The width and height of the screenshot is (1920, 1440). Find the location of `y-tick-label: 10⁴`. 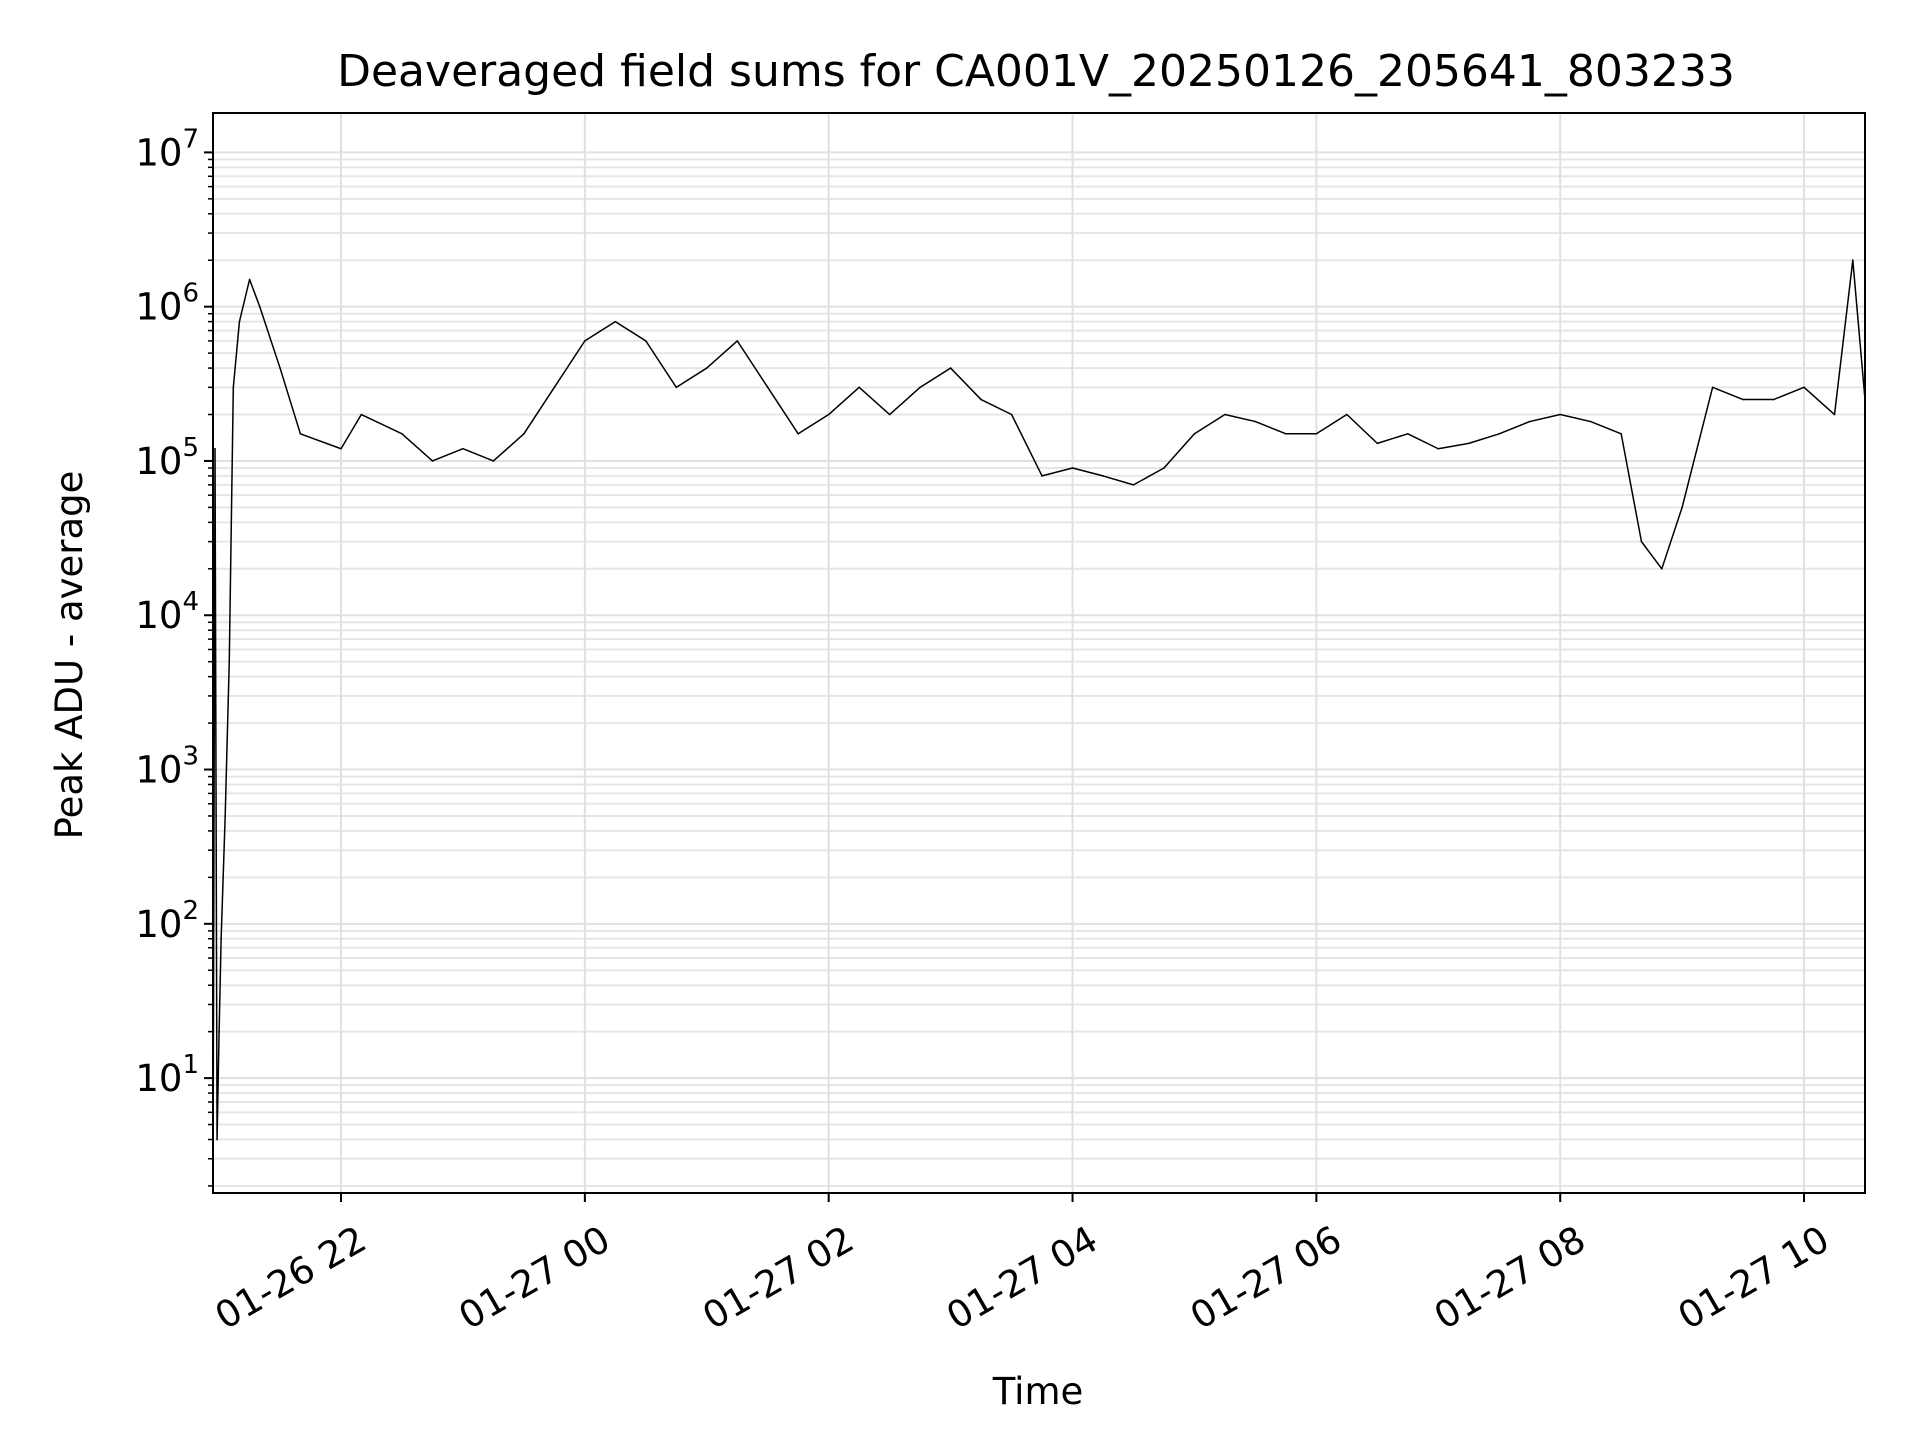

y-tick-label: 10⁴ is located at coordinates (167, 612).